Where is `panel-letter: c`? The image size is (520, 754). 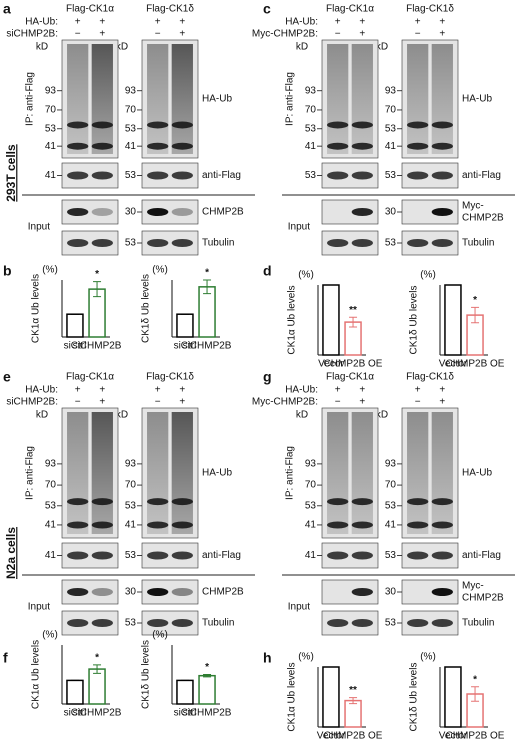 panel-letter: c is located at coordinates (267, 9).